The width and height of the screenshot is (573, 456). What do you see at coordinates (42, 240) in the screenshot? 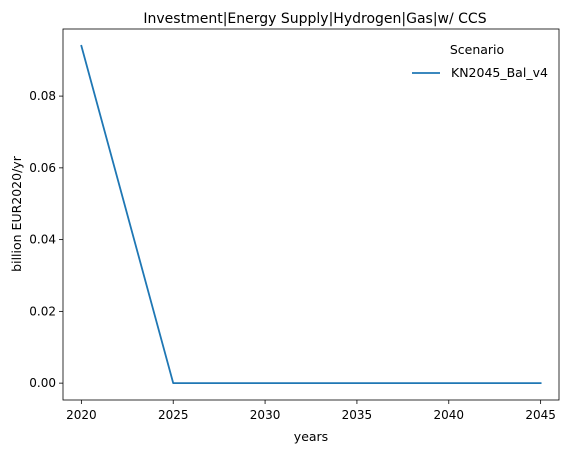
I see `y-tick-label: 0.04` at bounding box center [42, 240].